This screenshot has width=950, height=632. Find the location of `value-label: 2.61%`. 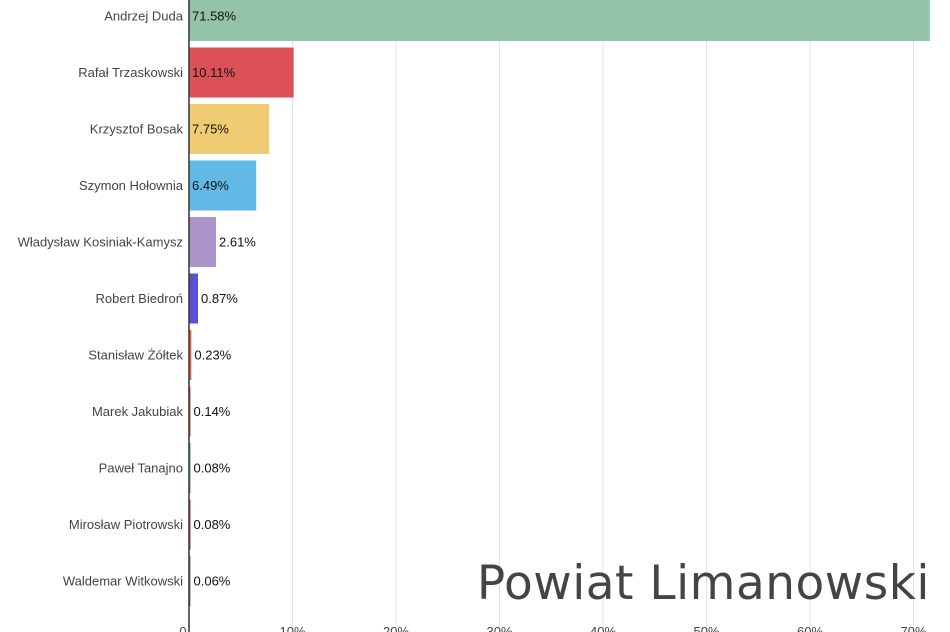

value-label: 2.61% is located at coordinates (237, 242).